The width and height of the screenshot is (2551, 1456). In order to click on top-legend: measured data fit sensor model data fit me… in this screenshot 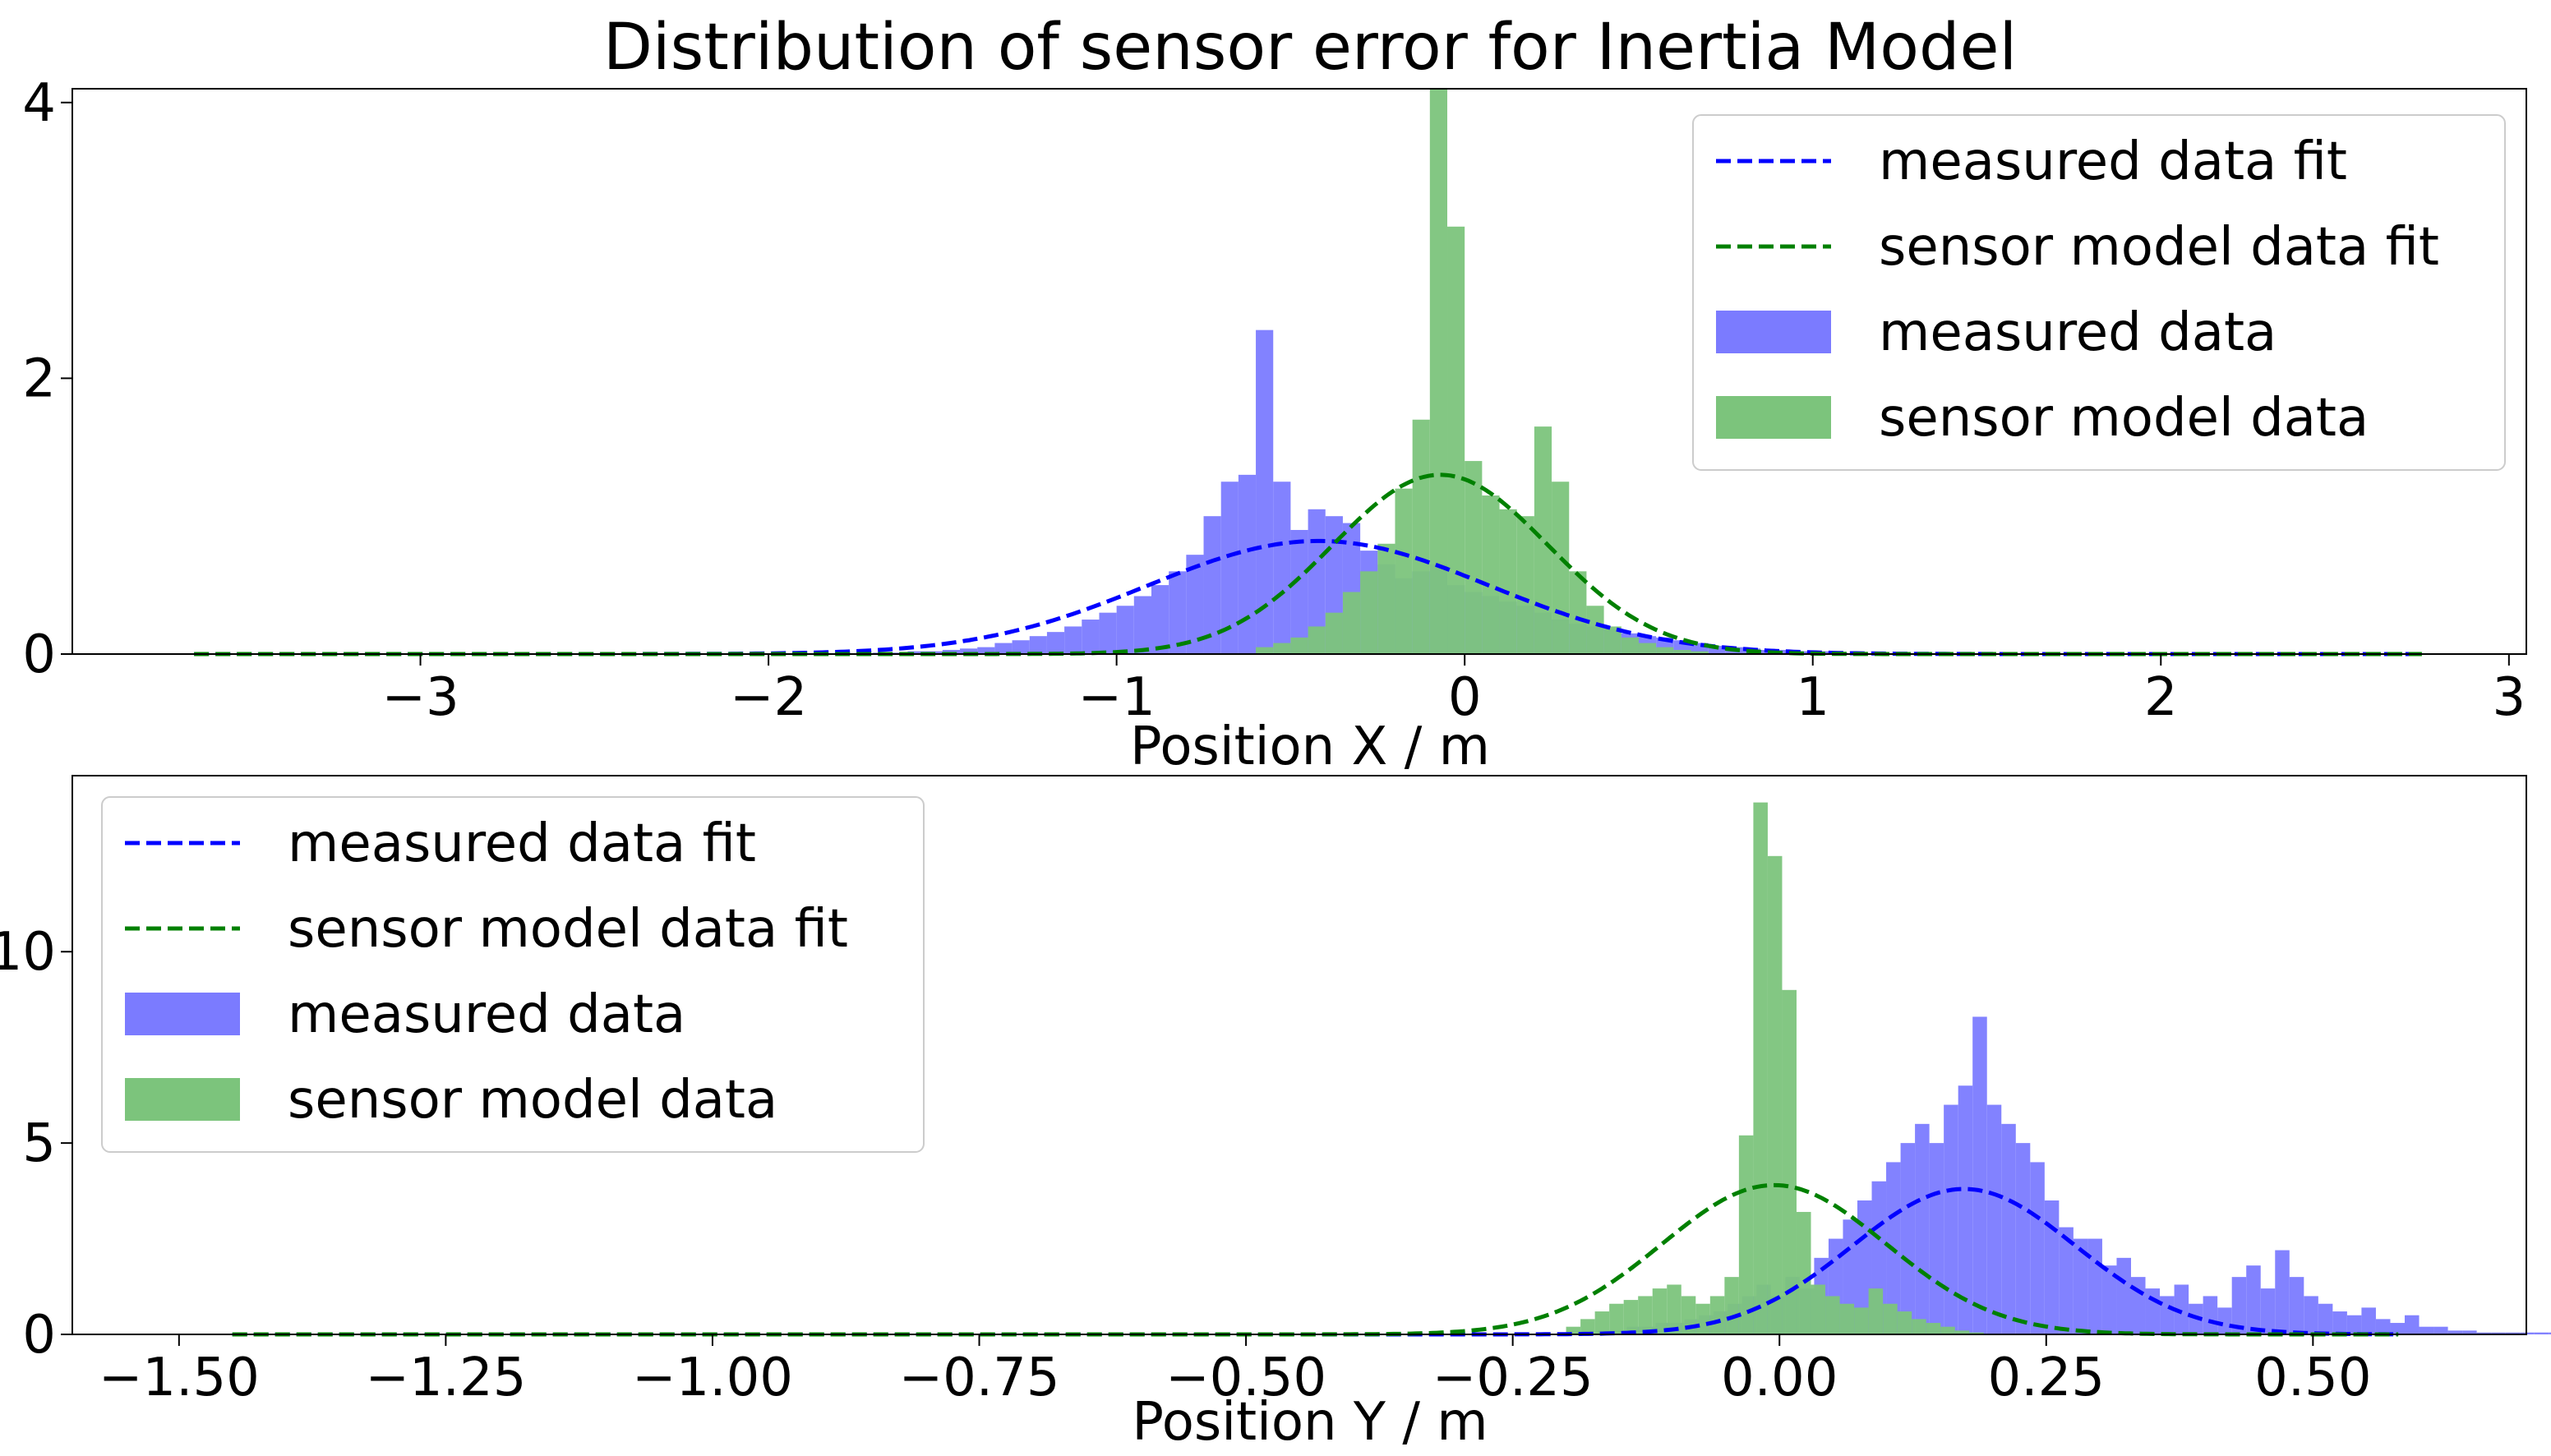, I will do `click(2099, 292)`.